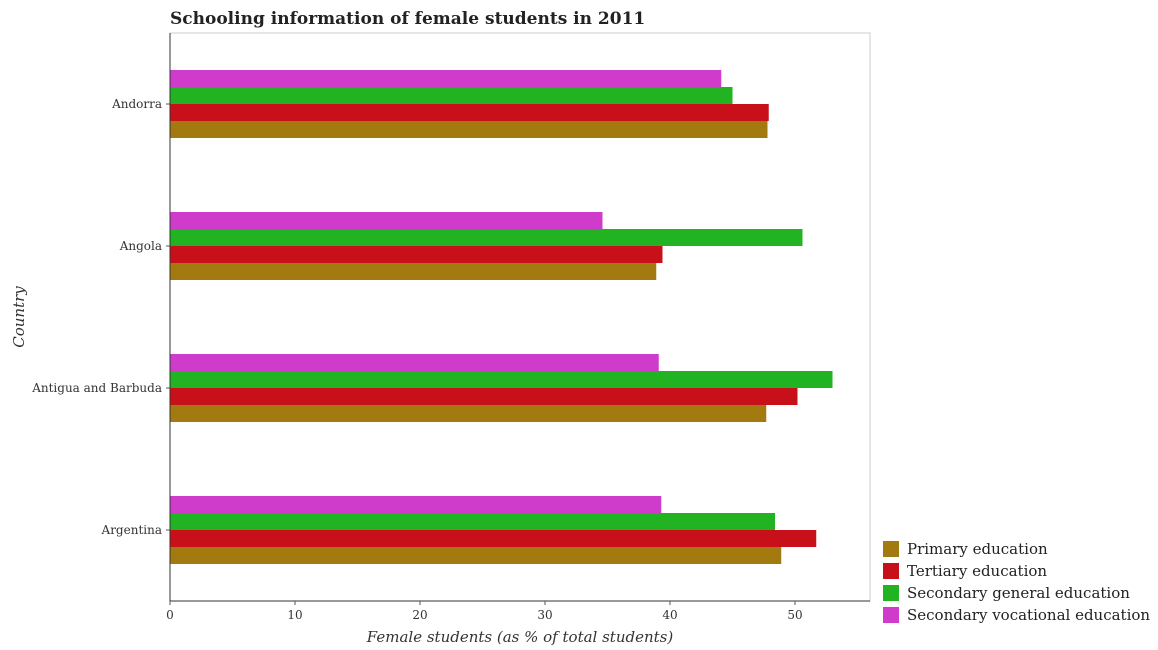  Describe the element at coordinates (416, 504) in the screenshot. I see `bar-argentina-secondary-vocational-education` at that location.